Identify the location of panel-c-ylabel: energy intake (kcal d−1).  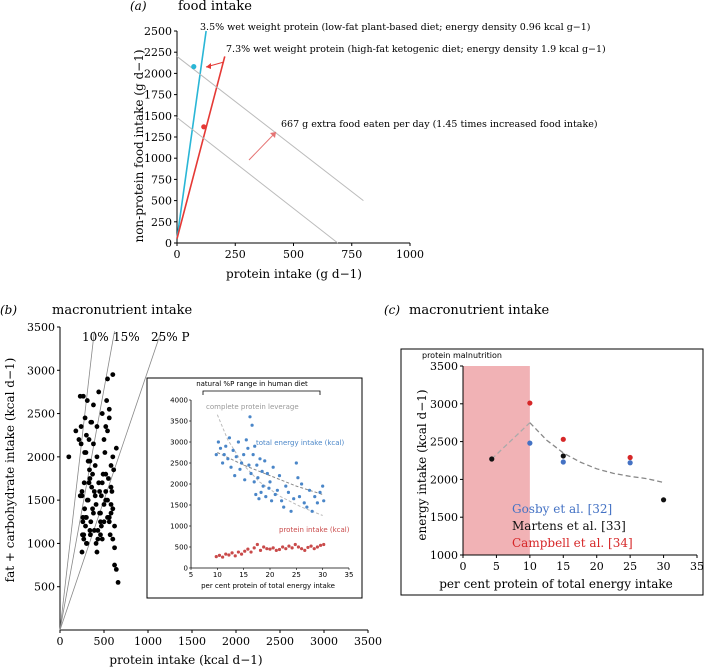
(422, 464).